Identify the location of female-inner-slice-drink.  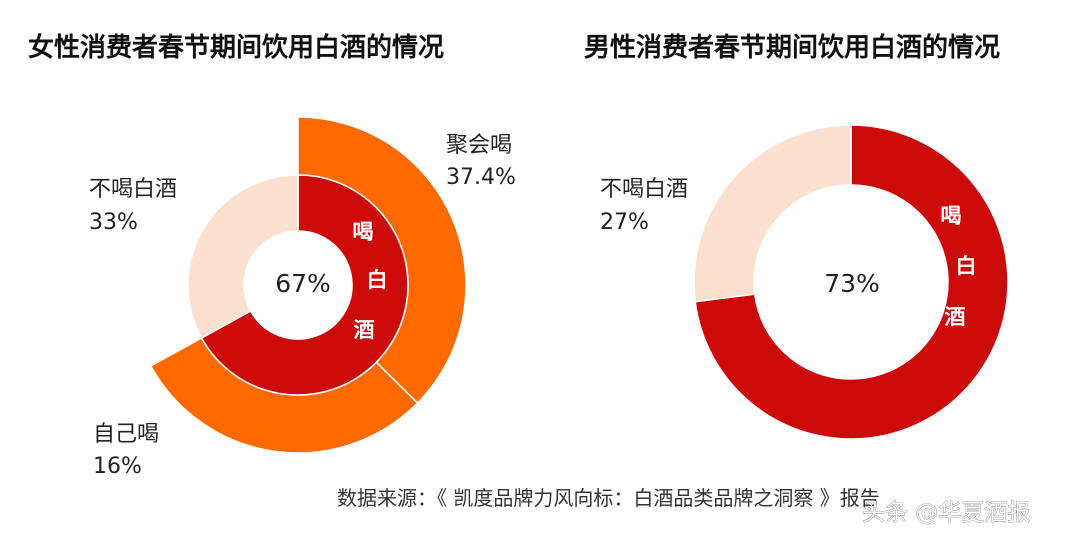
(304, 285).